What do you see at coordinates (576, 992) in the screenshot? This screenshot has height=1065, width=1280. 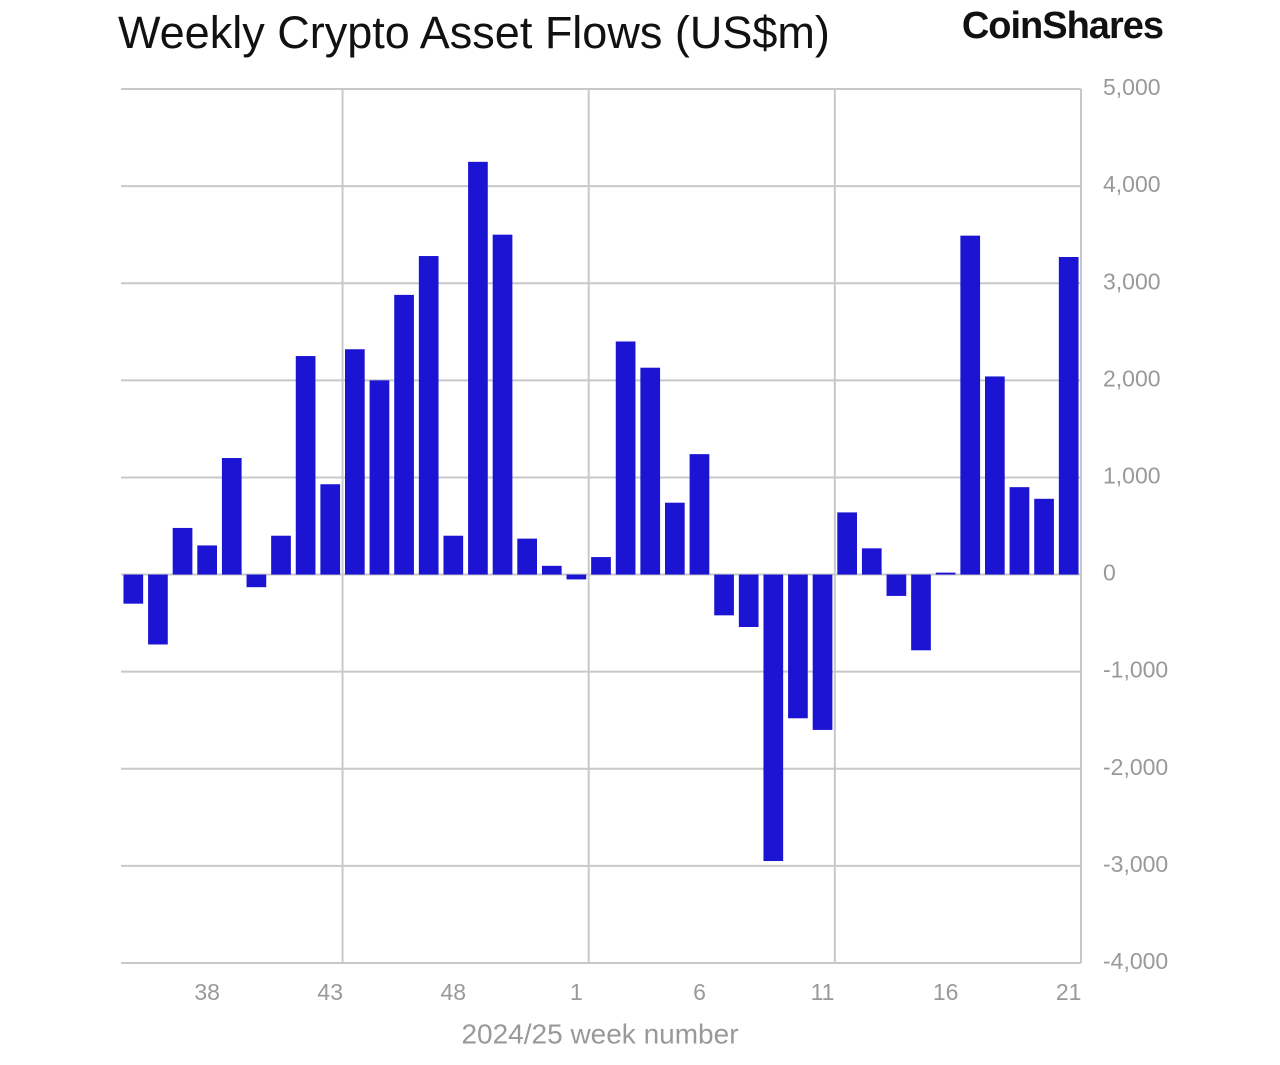 I see `x-tick-label: 1` at bounding box center [576, 992].